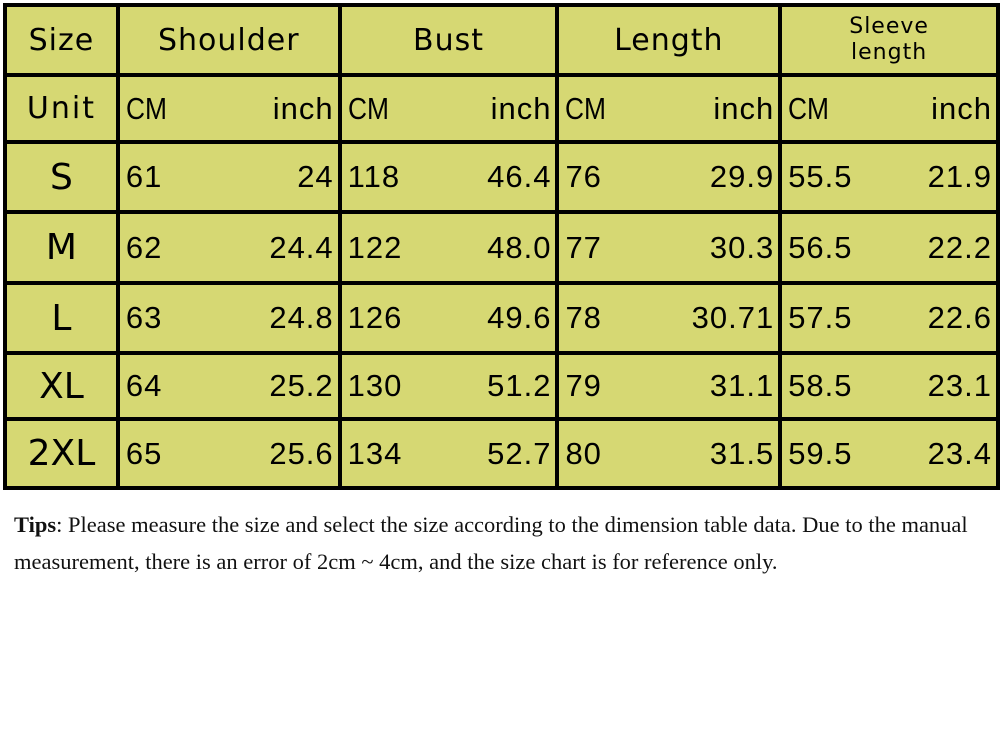 Image resolution: width=1000 pixels, height=753 pixels. I want to click on inch-value: 31.5, so click(742, 453).